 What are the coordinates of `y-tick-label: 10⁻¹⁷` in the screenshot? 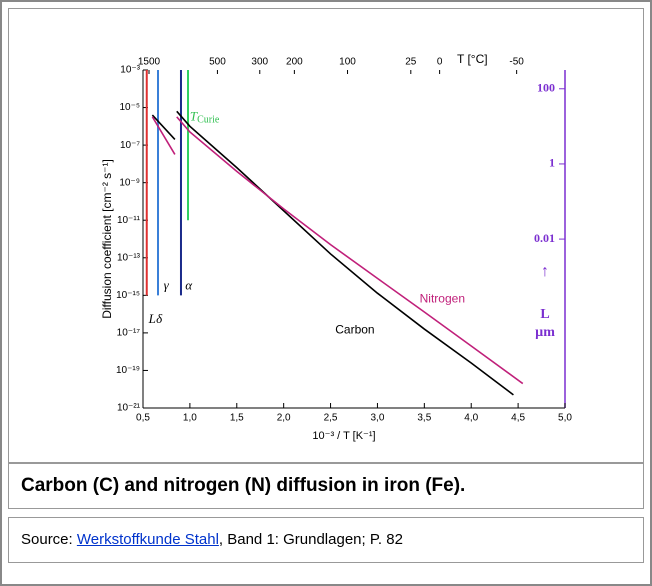 It's located at (129, 333).